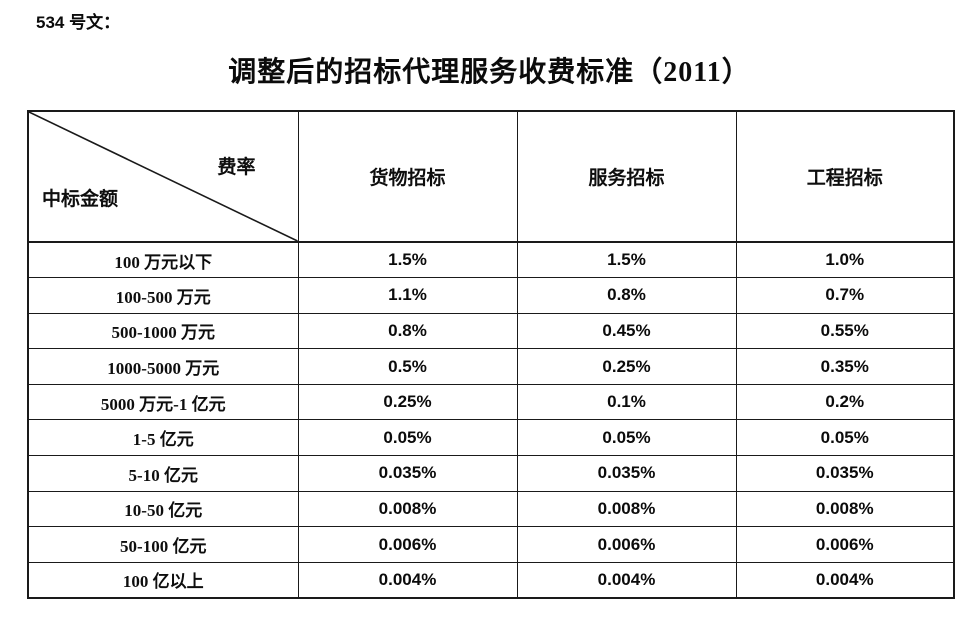  Describe the element at coordinates (163, 580) in the screenshot. I see `amount-tier-cell: 100 亿以上` at that location.